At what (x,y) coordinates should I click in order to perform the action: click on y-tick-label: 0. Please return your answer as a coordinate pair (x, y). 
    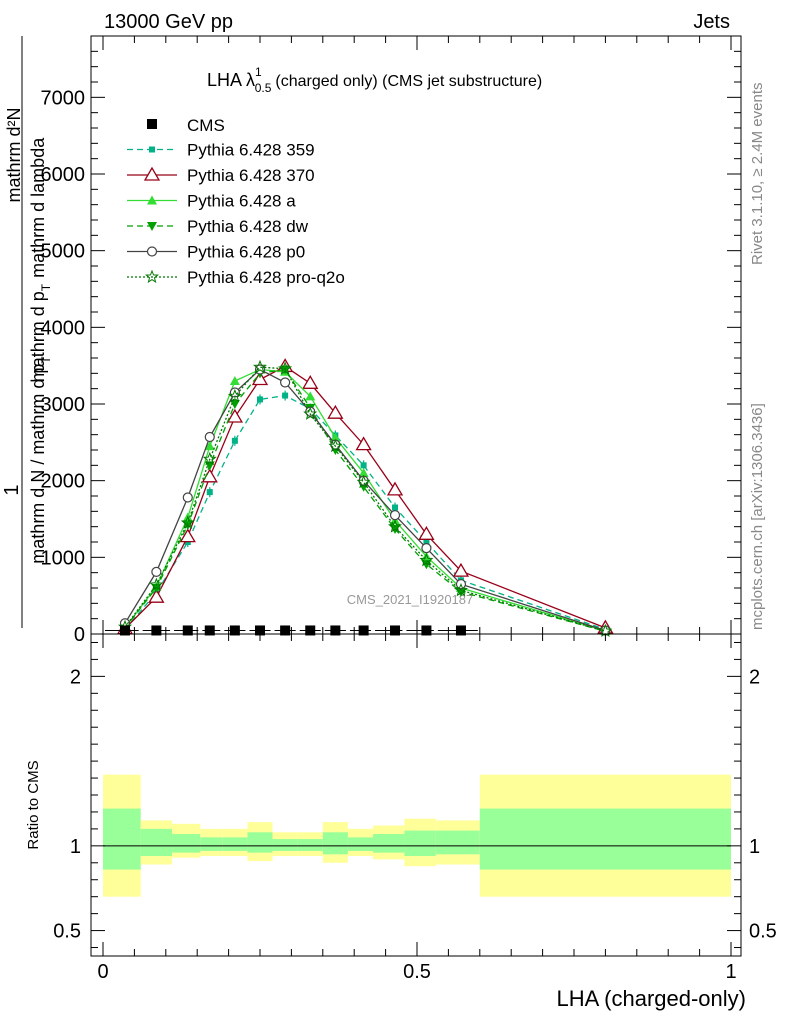
    Looking at the image, I should click on (79, 635).